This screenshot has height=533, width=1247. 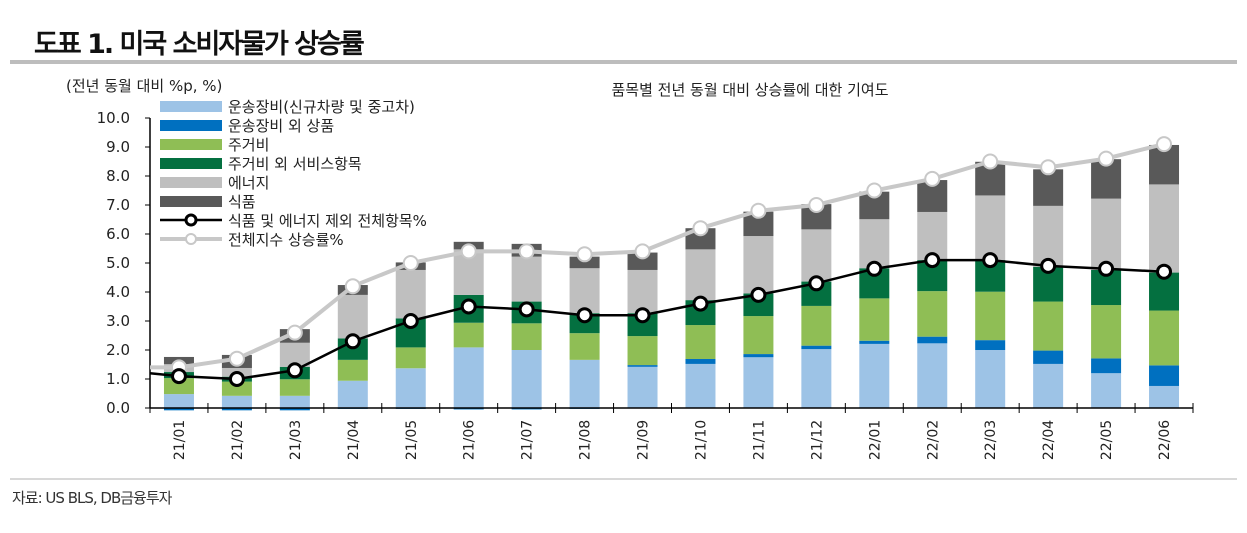 I want to click on y-tick-label: 10.0, so click(x=113, y=118).